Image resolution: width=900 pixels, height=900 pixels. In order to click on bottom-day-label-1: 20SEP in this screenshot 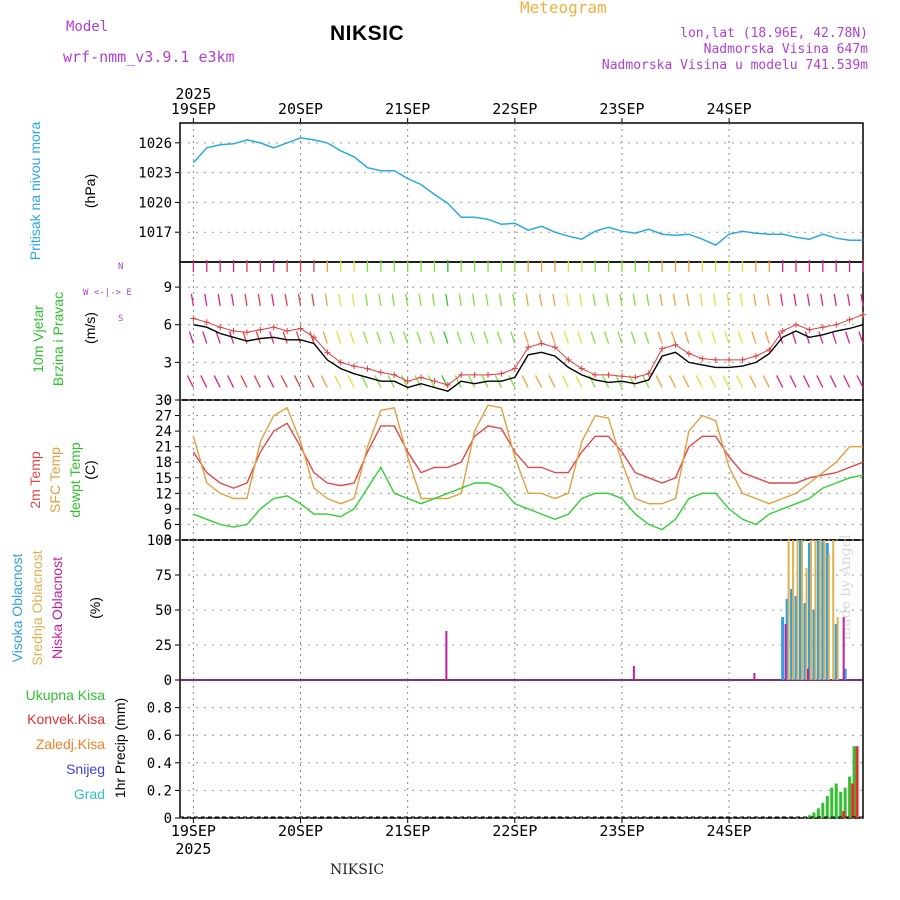, I will do `click(300, 831)`.